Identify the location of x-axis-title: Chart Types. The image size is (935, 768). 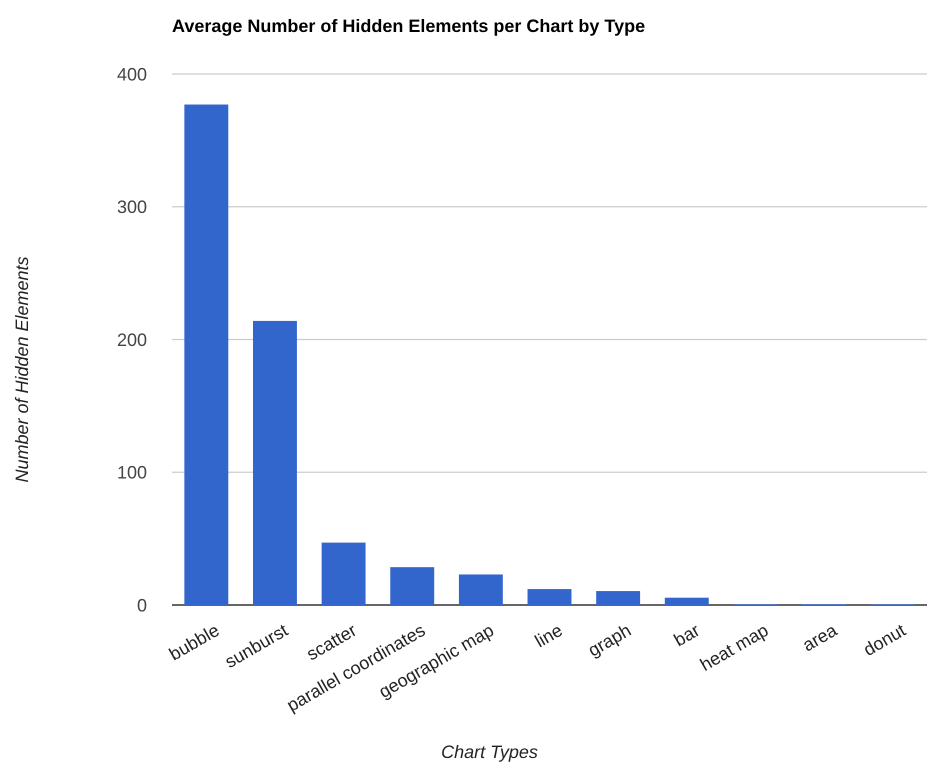
(489, 752).